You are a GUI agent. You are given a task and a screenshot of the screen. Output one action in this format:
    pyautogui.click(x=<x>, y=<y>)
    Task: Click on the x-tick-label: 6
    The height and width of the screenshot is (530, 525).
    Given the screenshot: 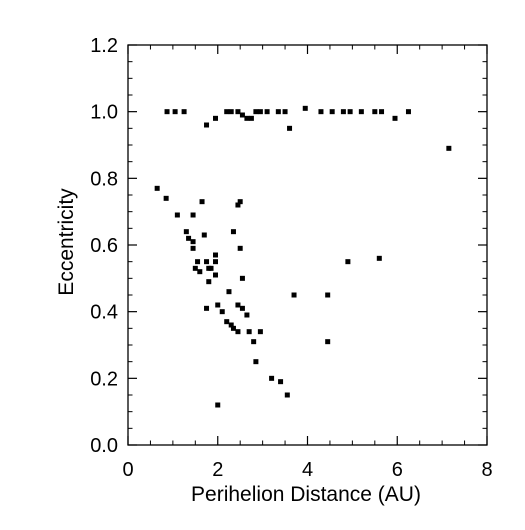 What is the action you would take?
    pyautogui.click(x=397, y=470)
    